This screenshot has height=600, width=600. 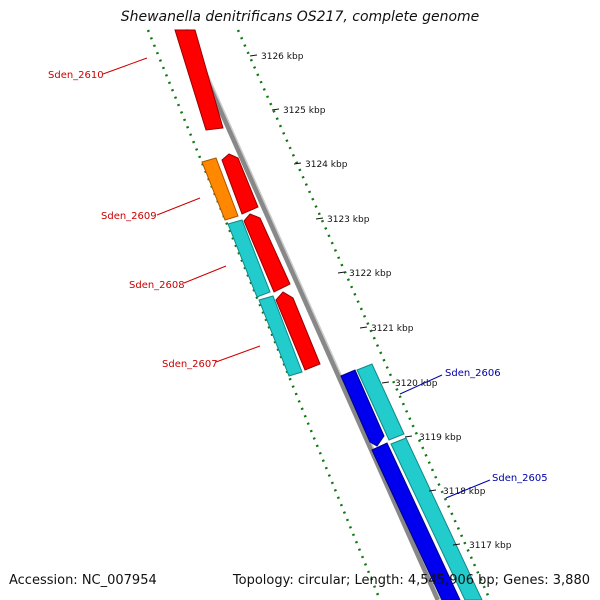 I want to click on gene-label-sden-2610: Sden_2610, so click(x=76, y=75).